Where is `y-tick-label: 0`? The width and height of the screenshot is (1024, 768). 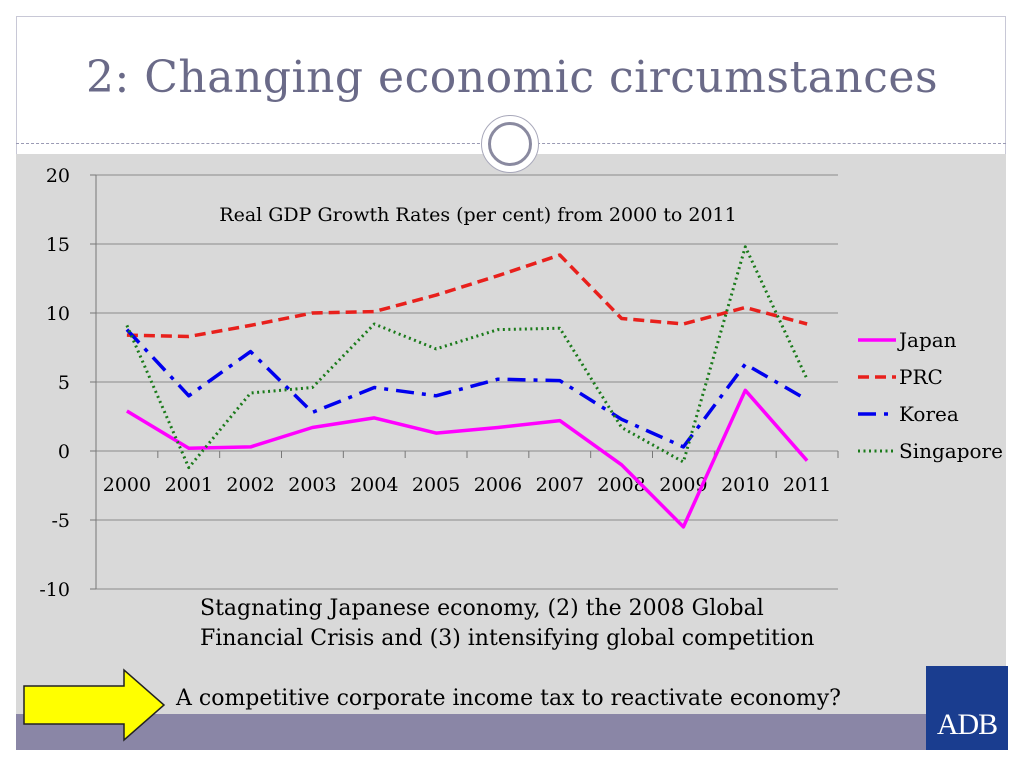 y-tick-label: 0 is located at coordinates (64, 452).